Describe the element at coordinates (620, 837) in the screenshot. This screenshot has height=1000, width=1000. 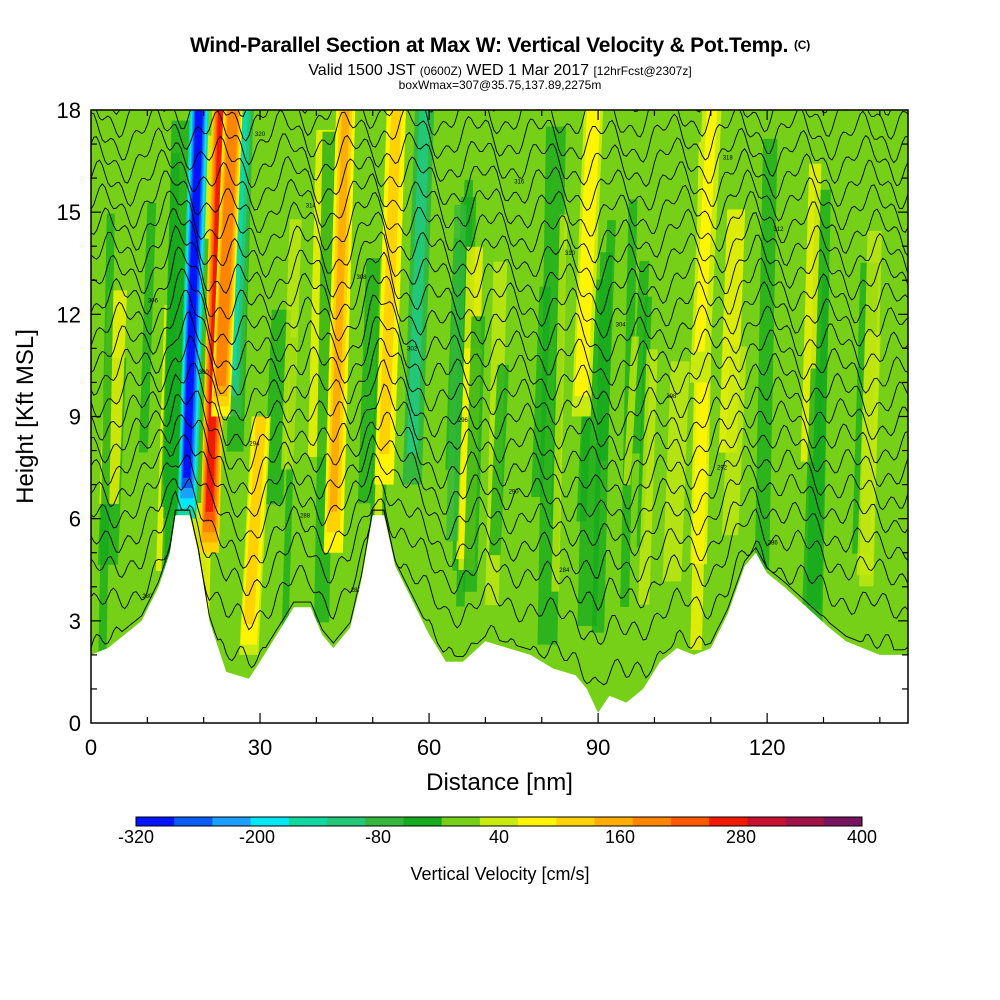
I see `colorbar-tick-label: 160` at that location.